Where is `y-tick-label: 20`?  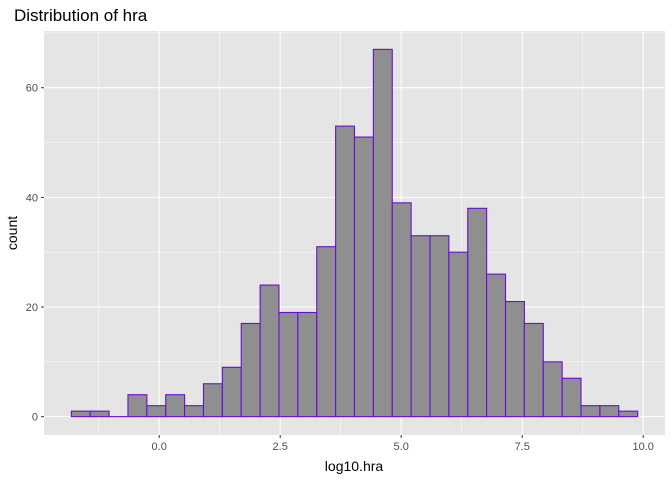 y-tick-label: 20 is located at coordinates (32, 308).